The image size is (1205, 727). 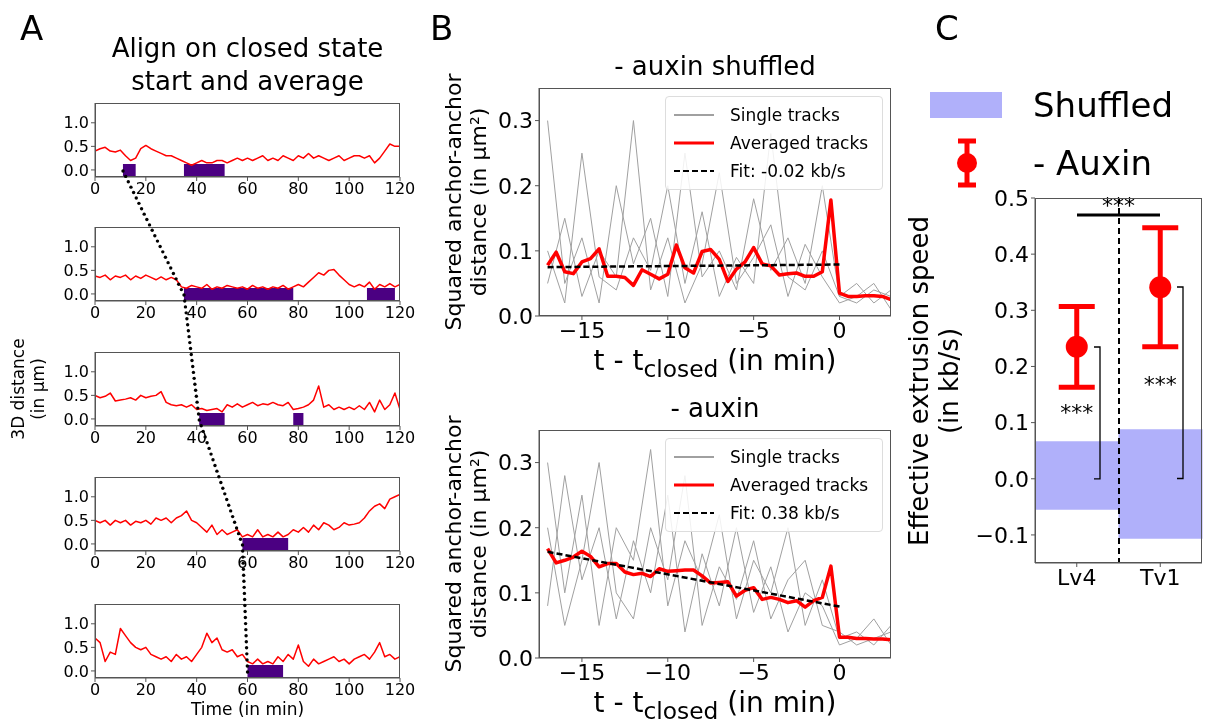 What do you see at coordinates (715, 65) in the screenshot?
I see `chart-title: - auxin shuffled` at bounding box center [715, 65].